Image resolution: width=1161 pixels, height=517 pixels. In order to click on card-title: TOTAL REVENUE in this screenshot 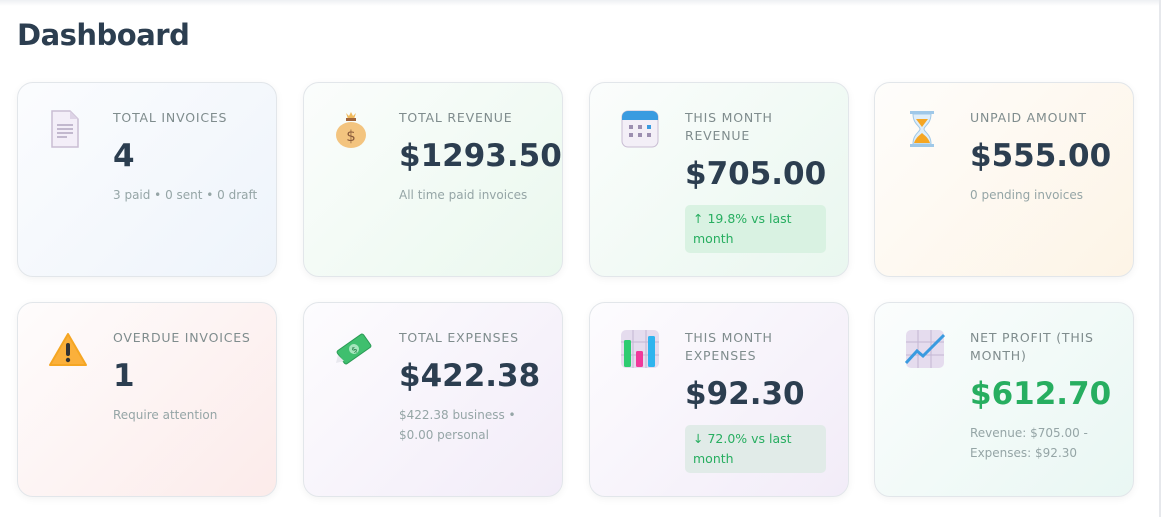, I will do `click(456, 117)`.